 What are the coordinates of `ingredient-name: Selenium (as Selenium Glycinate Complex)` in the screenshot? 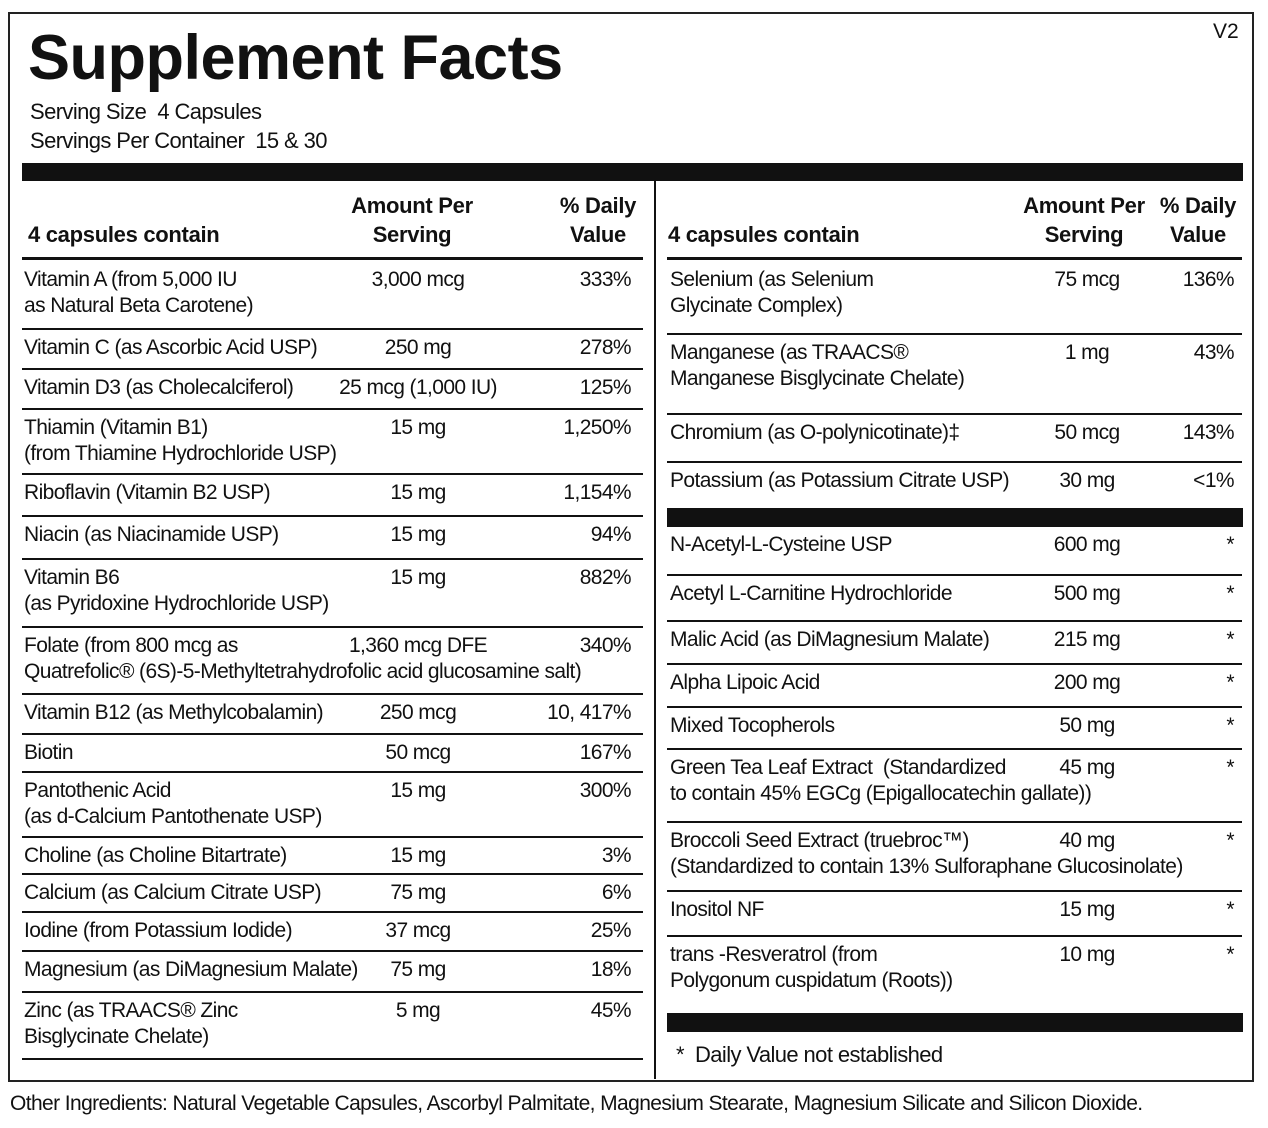 It's located at (772, 292).